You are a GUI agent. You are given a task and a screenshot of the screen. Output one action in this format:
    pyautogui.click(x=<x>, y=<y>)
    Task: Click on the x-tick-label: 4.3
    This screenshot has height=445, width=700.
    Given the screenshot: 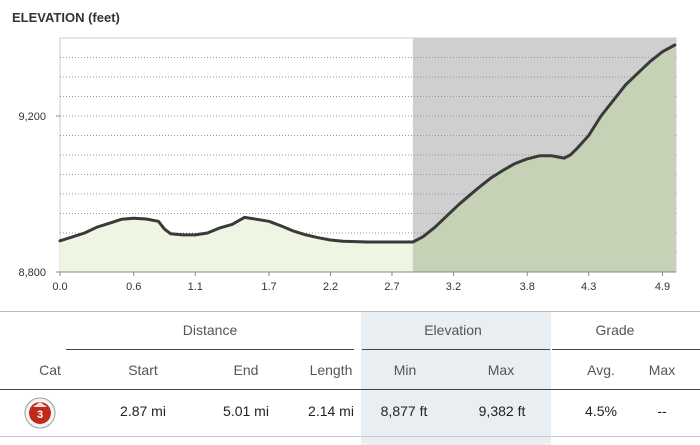 What is the action you would take?
    pyautogui.click(x=588, y=287)
    